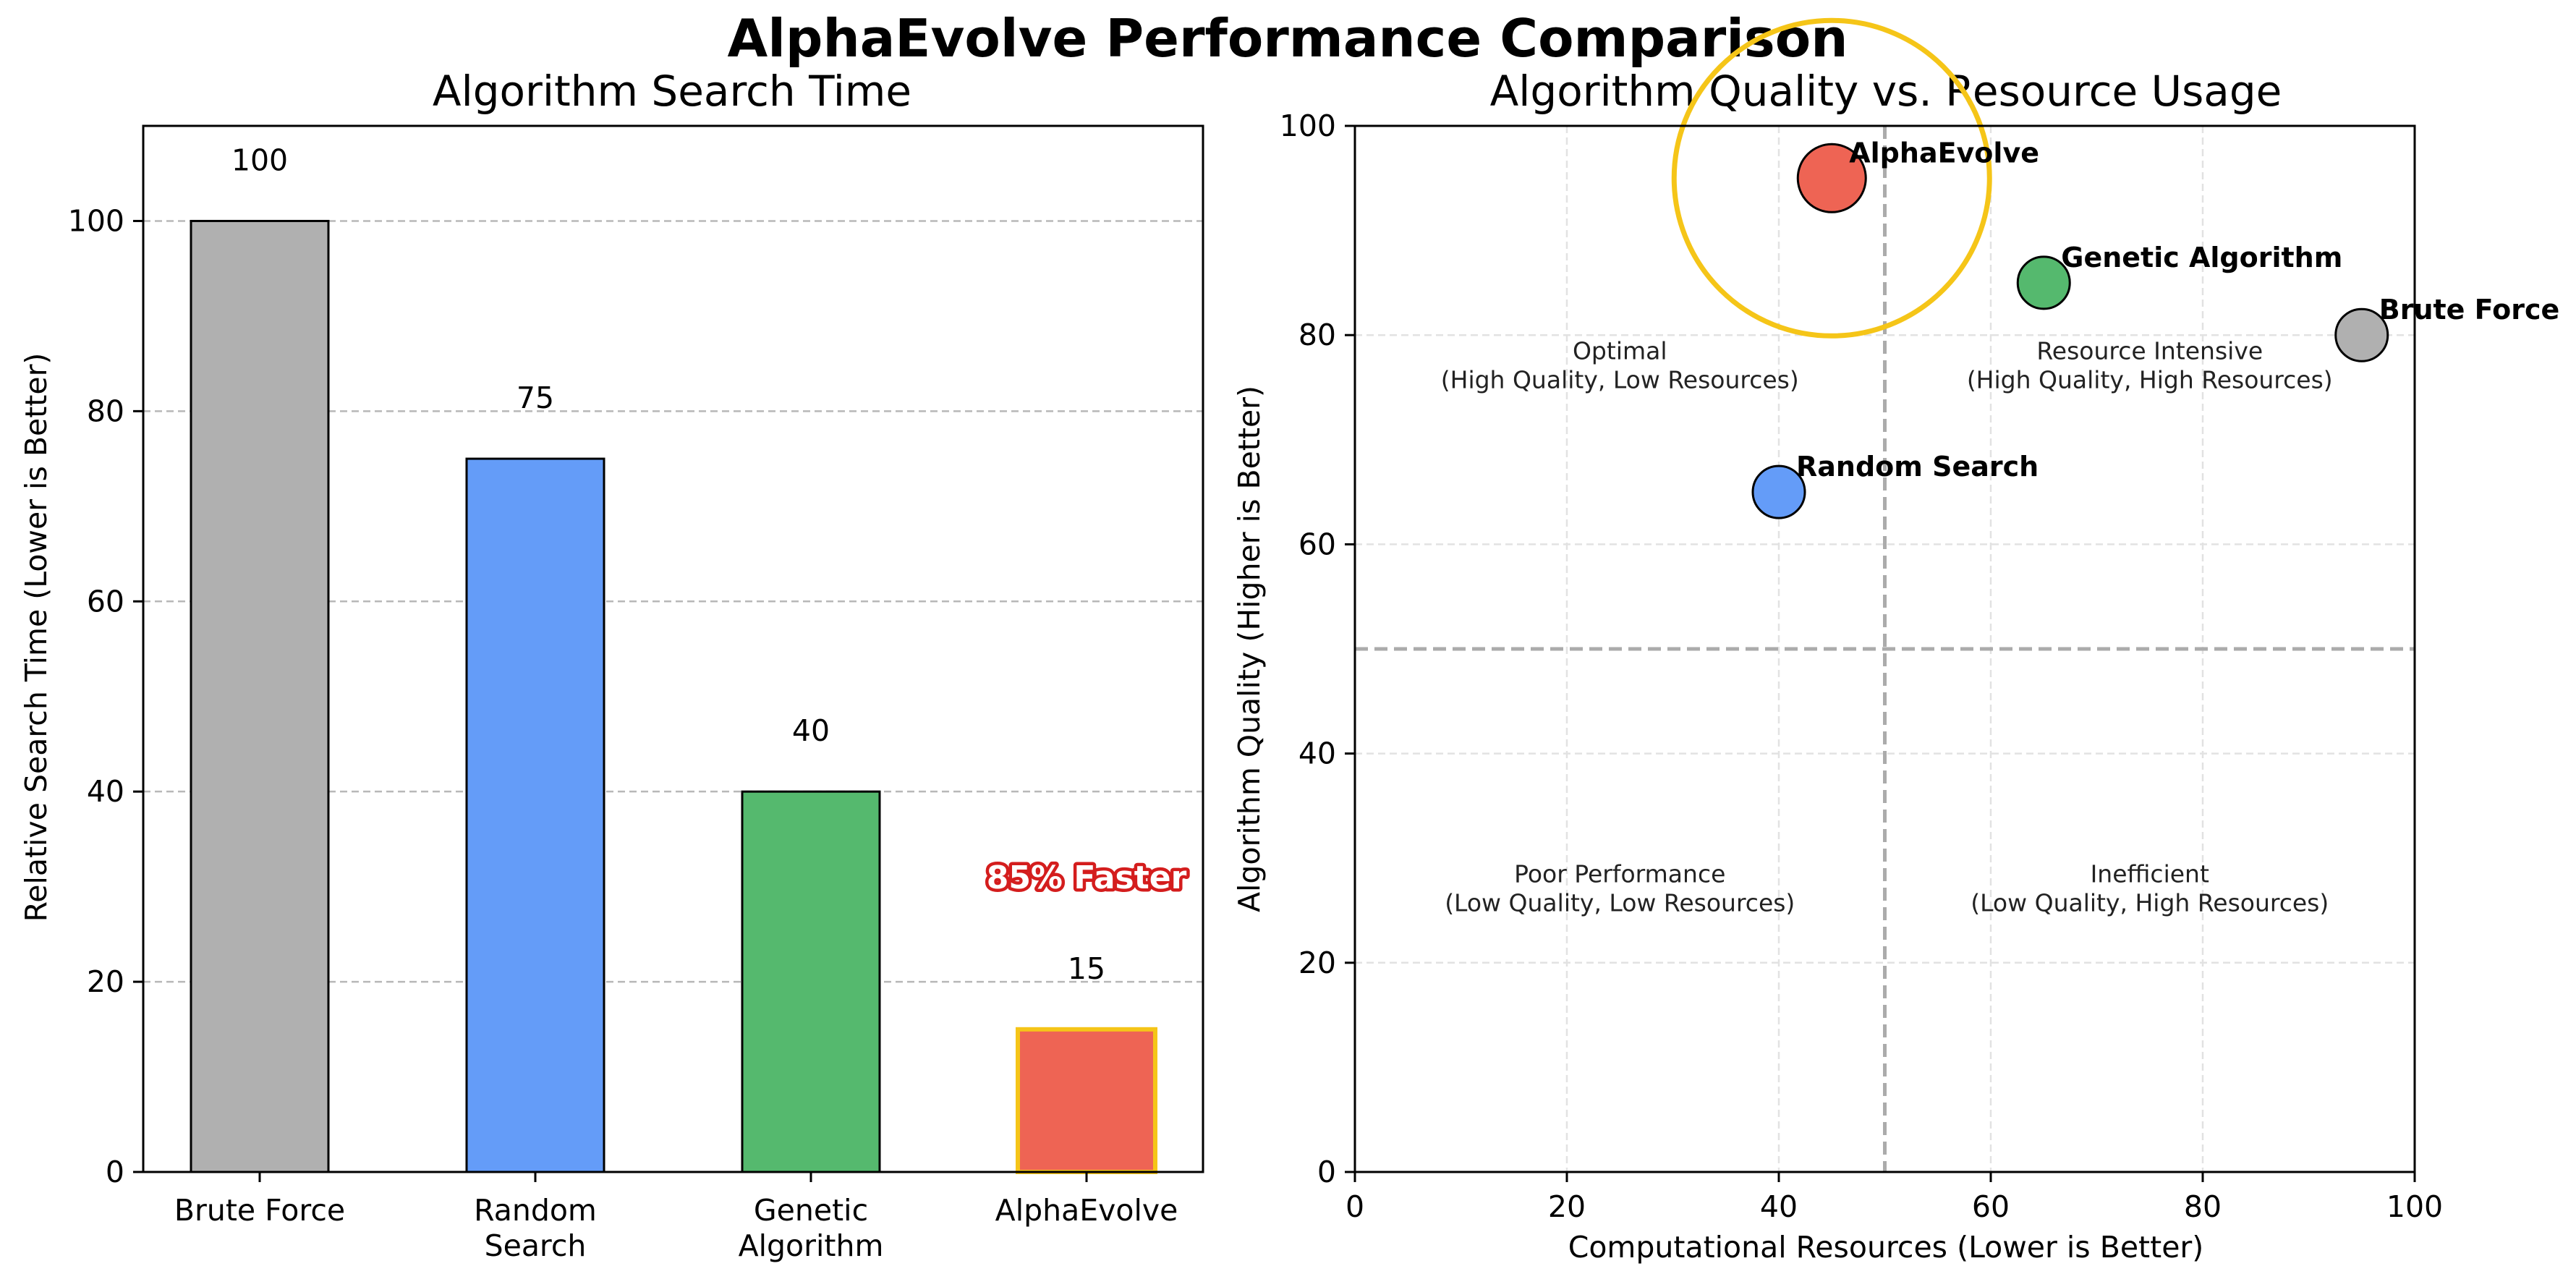 The width and height of the screenshot is (2576, 1287). I want to click on bar-chart-title: Algorithm Search Time, so click(672, 91).